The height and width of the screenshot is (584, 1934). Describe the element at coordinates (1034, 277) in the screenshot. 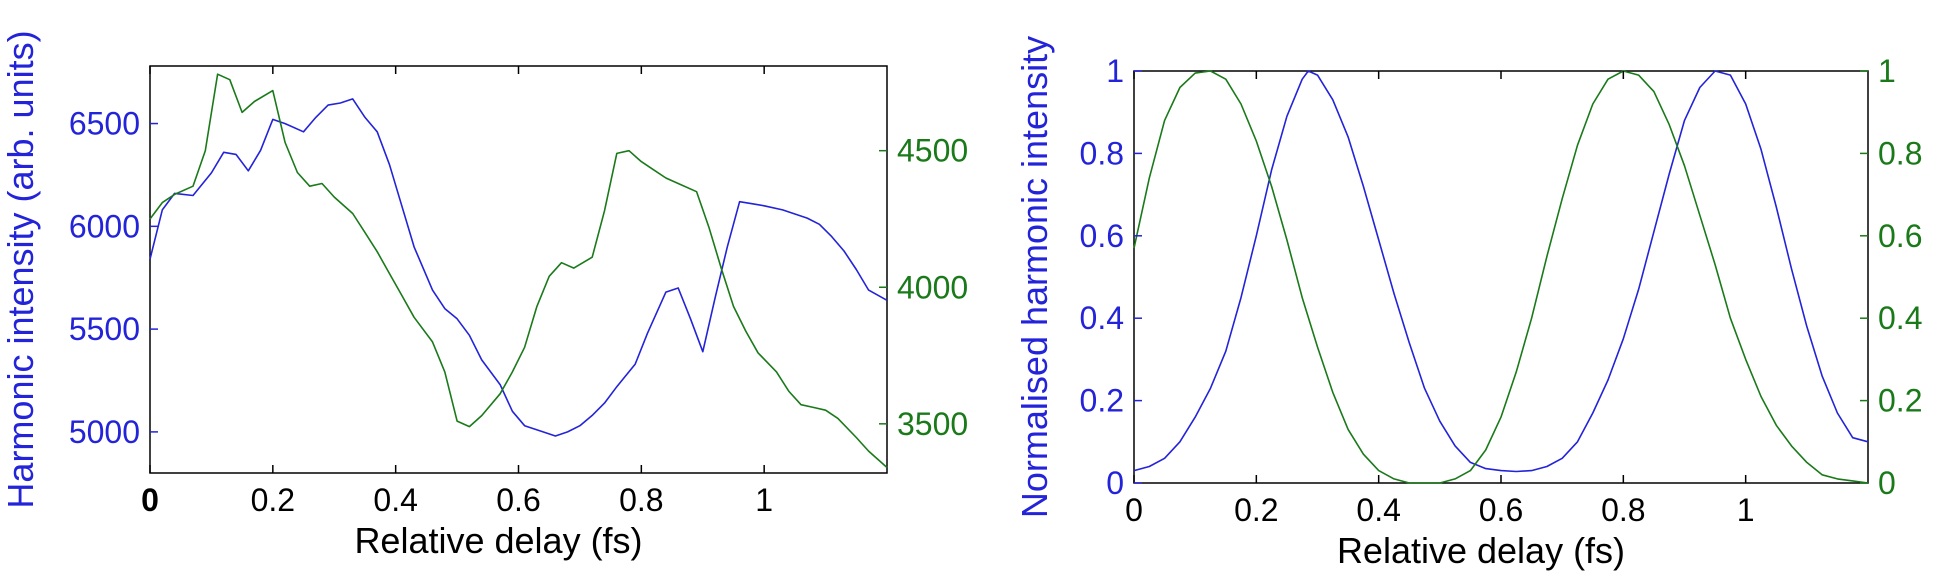

I see `y-axis-label: Normalised harmonic intensity` at that location.